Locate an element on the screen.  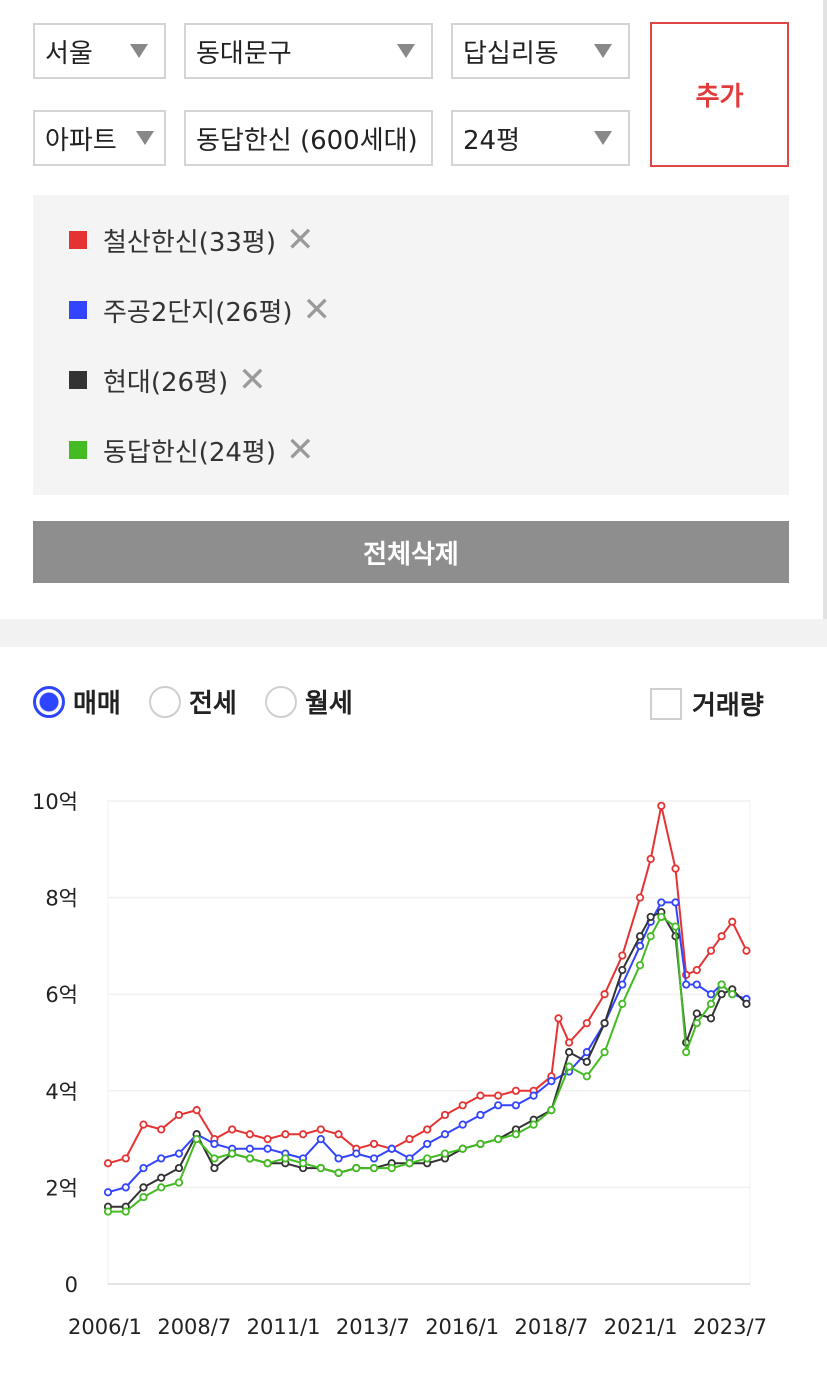
complex-select: 동답한신 (600세대) is located at coordinates (308, 138).